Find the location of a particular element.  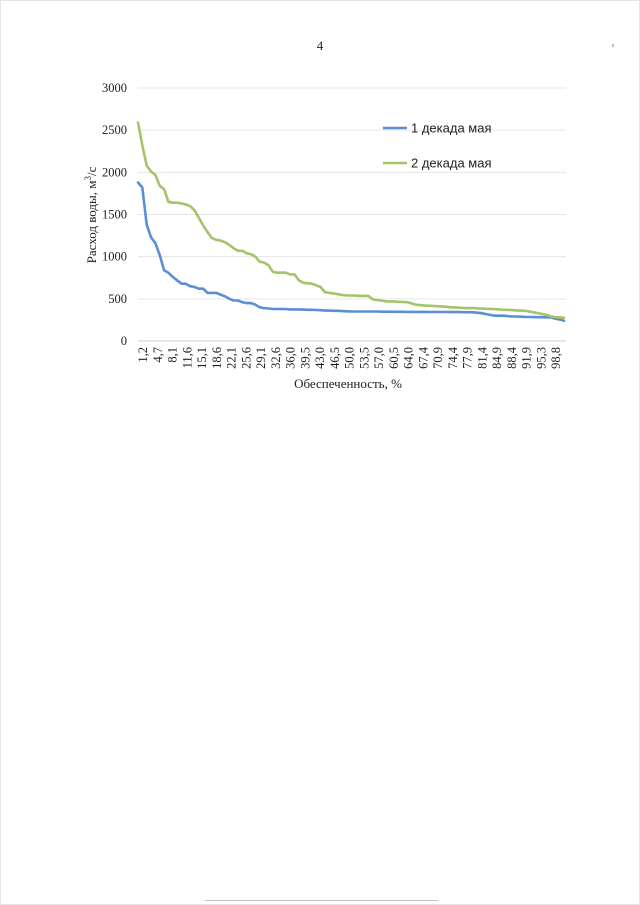

x-tick-label: 32,6 is located at coordinates (276, 358).